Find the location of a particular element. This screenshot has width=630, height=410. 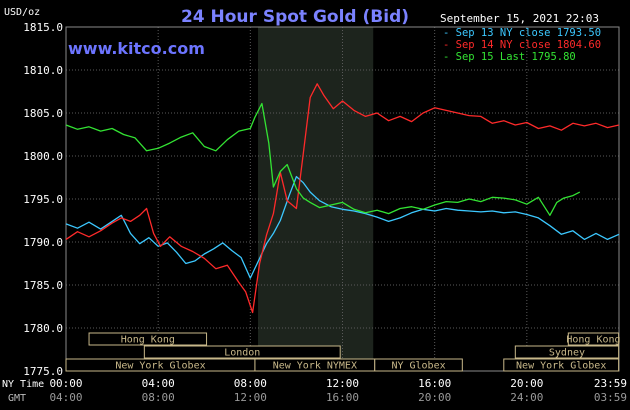

legend-entry: - Sep 15 Last 1795.80 is located at coordinates (509, 57).